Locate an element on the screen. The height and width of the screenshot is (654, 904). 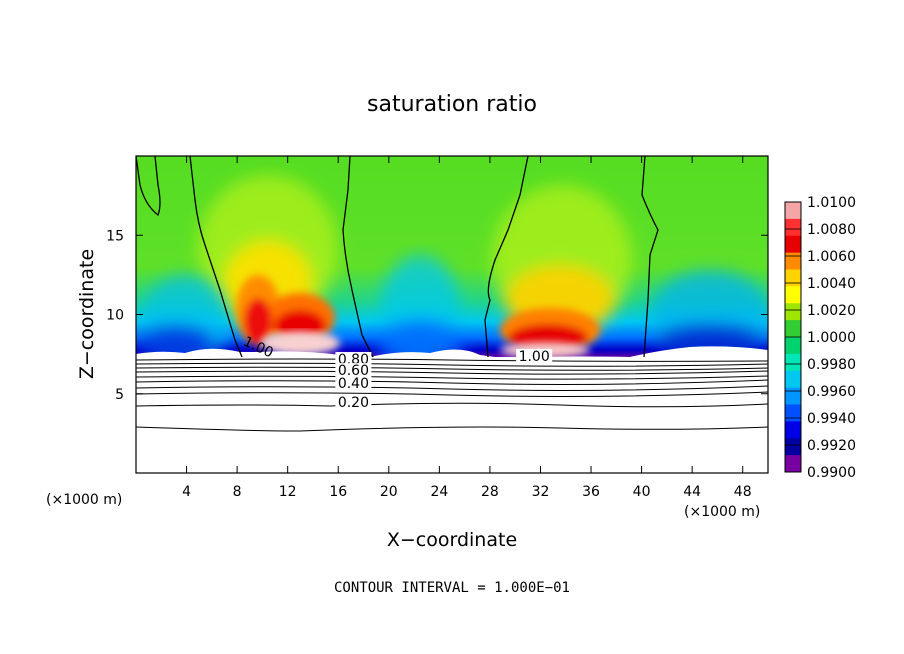
colorbar-label: 0.9940 is located at coordinates (831, 419).